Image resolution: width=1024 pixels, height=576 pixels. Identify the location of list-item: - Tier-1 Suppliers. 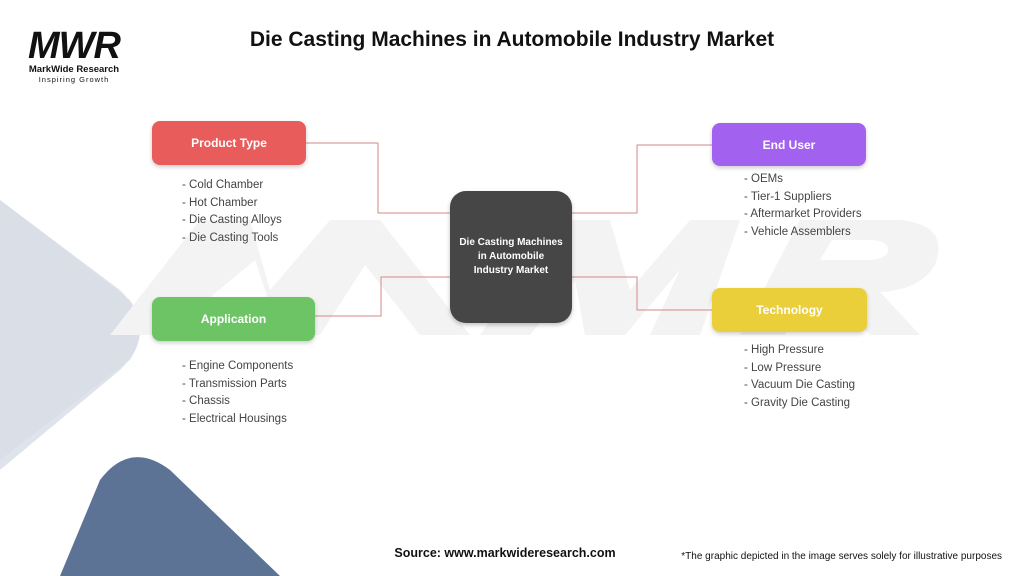
(788, 196).